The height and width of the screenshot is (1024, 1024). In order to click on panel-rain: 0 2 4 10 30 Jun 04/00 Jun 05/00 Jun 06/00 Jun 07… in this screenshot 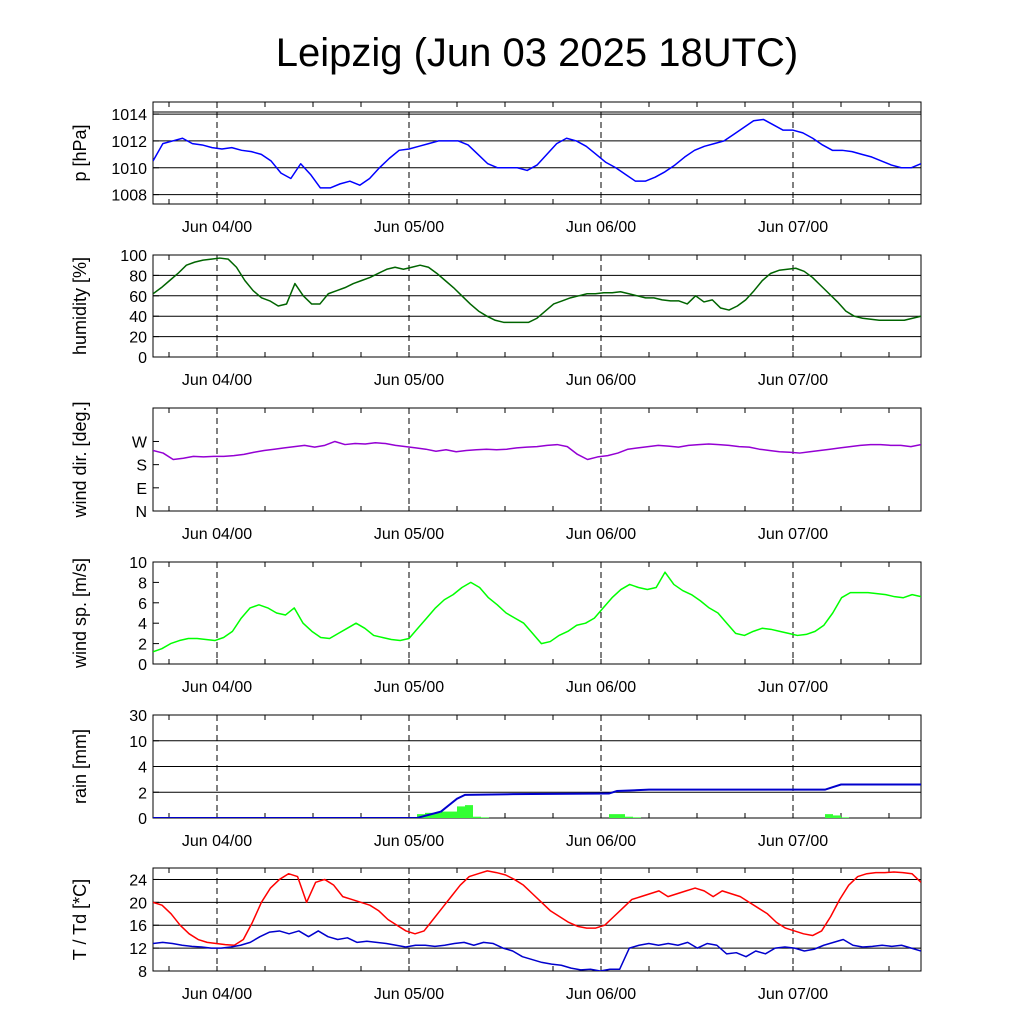, I will do `click(496, 779)`.